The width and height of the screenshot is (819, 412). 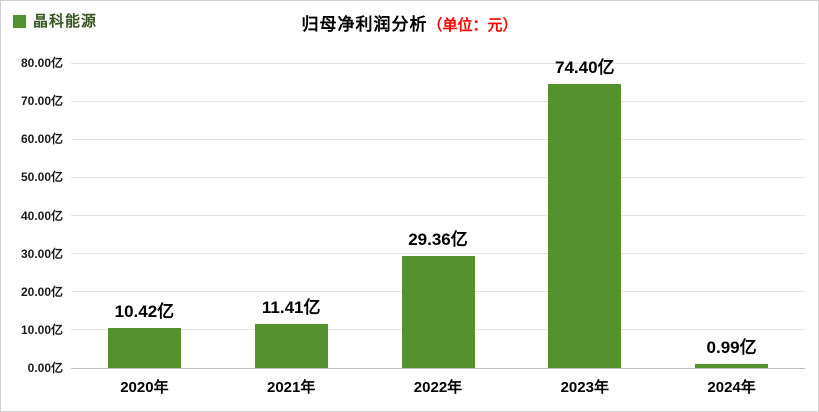 What do you see at coordinates (41, 215) in the screenshot?
I see `y-axis-tick-label: 40.00亿` at bounding box center [41, 215].